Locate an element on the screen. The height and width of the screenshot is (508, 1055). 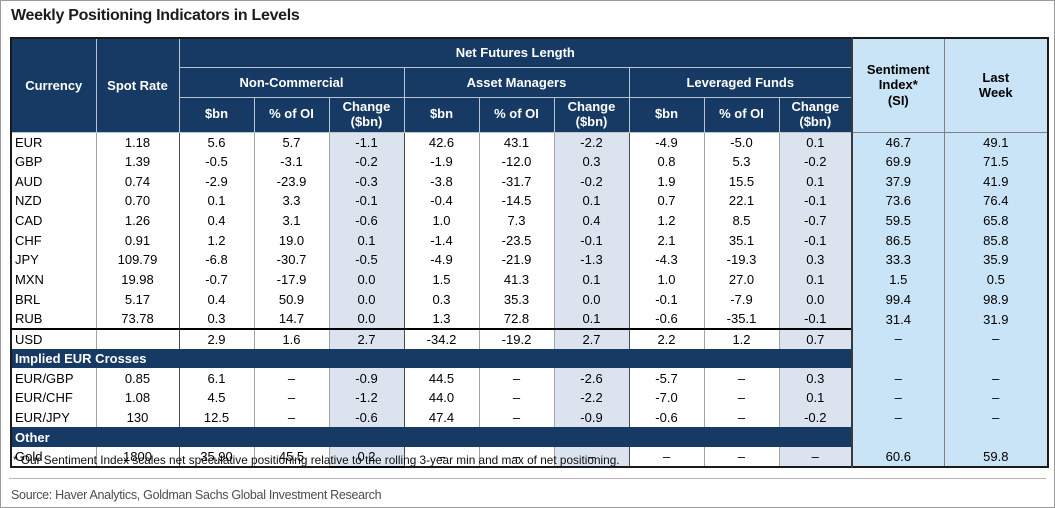
value-cell: 71.5 is located at coordinates (996, 161).